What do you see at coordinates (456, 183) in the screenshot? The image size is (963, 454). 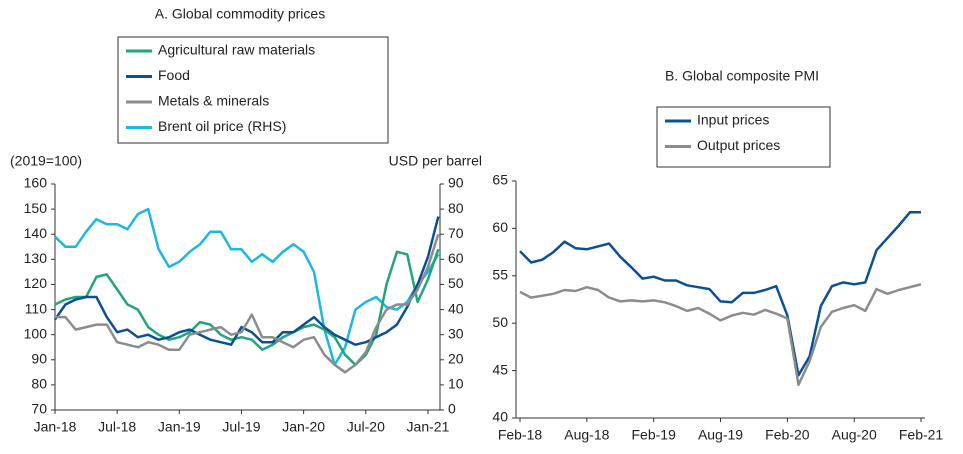 I see `y2-tick-label: 90` at bounding box center [456, 183].